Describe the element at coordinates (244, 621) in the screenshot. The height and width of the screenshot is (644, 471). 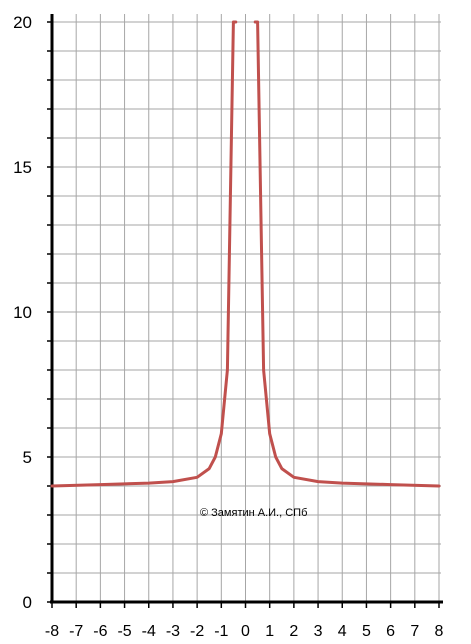
I see `x-tick-labels: -8 -7 -6 -5 -4 -3 -2 -1 0 1 2 3 4 5 6 7 8` at that location.